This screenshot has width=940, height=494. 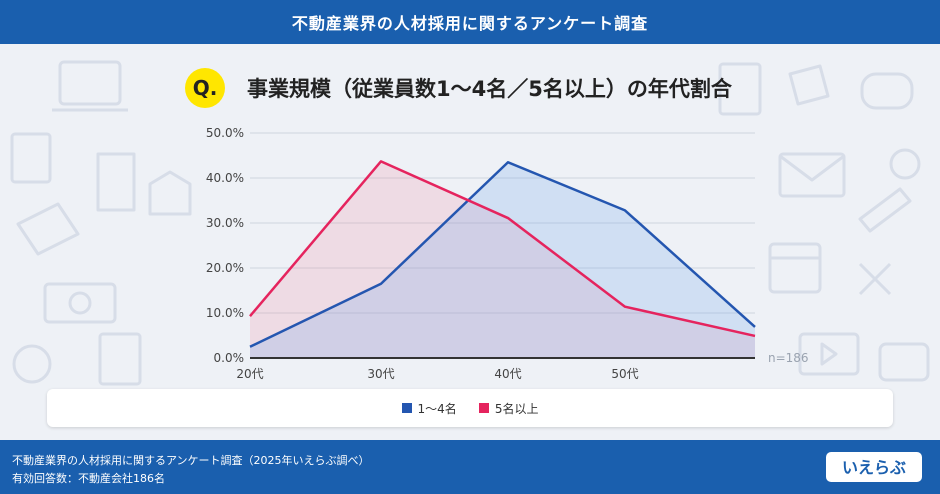 I want to click on legend-label-series1: 1～4名, so click(x=437, y=408).